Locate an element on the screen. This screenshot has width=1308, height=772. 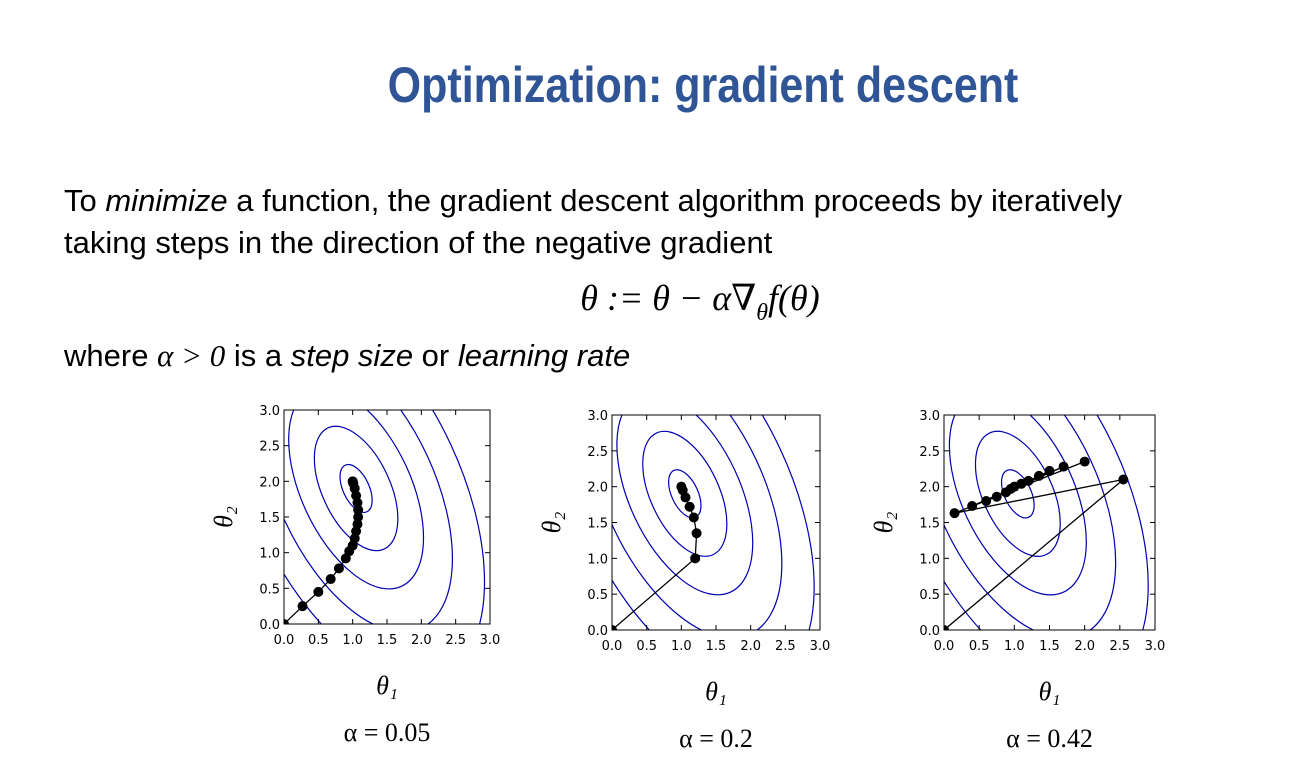
text: or is located at coordinates (435, 355).